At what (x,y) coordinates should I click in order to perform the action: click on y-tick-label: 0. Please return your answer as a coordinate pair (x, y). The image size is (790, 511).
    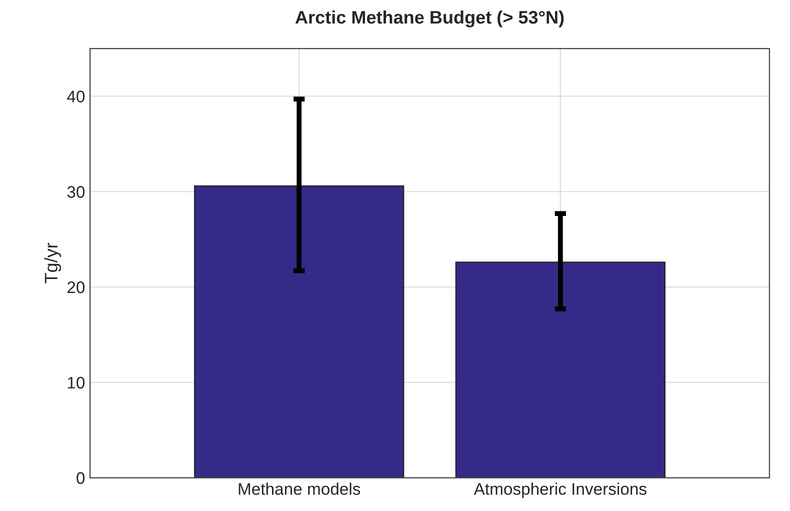
    Looking at the image, I should click on (80, 478).